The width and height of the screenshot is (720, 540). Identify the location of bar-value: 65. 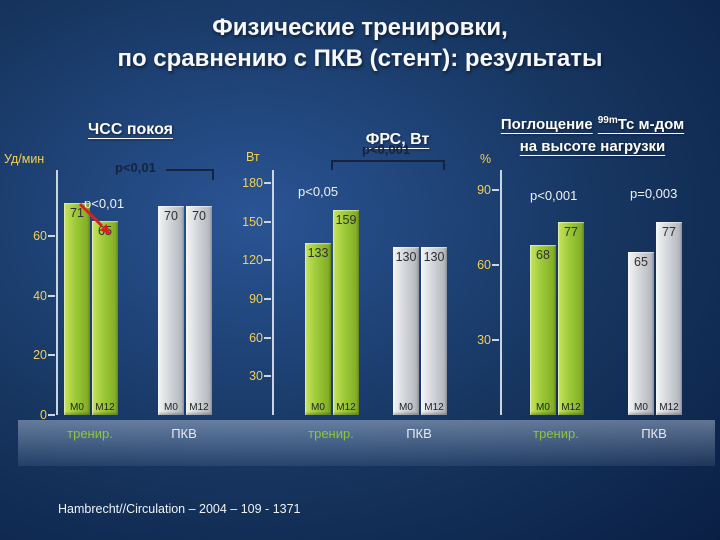
(641, 262).